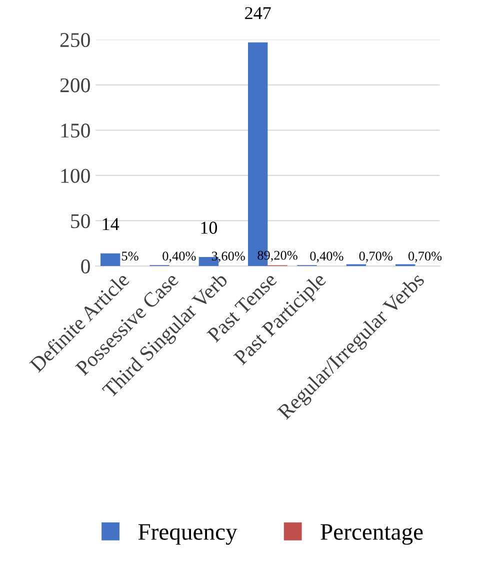  What do you see at coordinates (75, 175) in the screenshot?
I see `y-tick-label: 100` at bounding box center [75, 175].